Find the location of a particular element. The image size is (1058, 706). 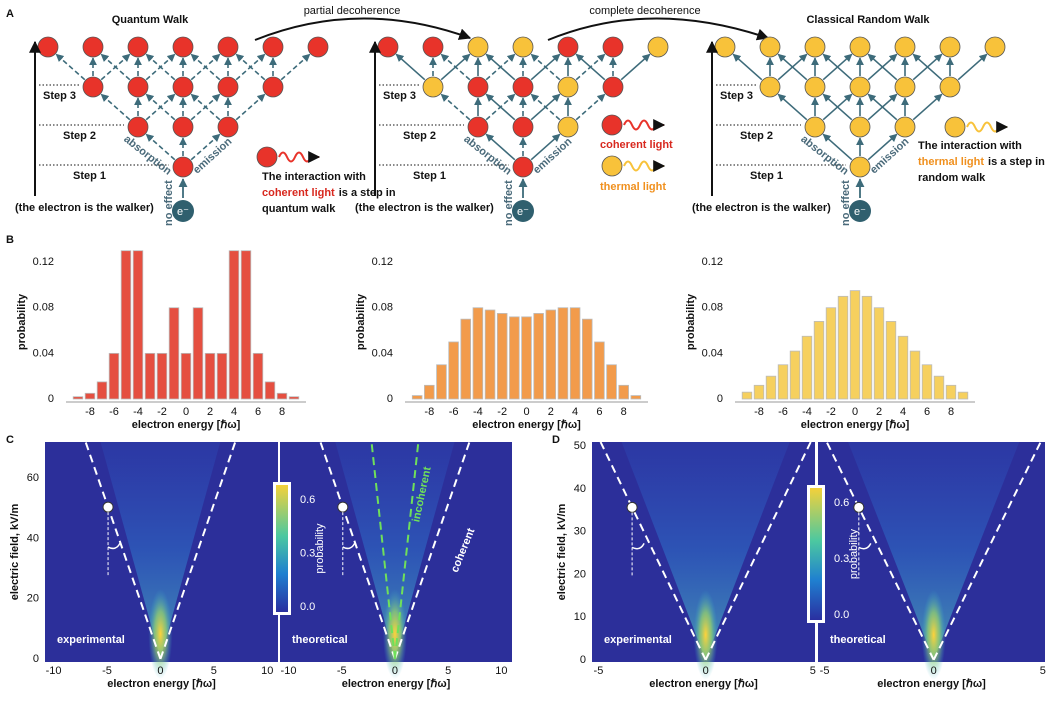

x-tick-label: 10 is located at coordinates (501, 671).